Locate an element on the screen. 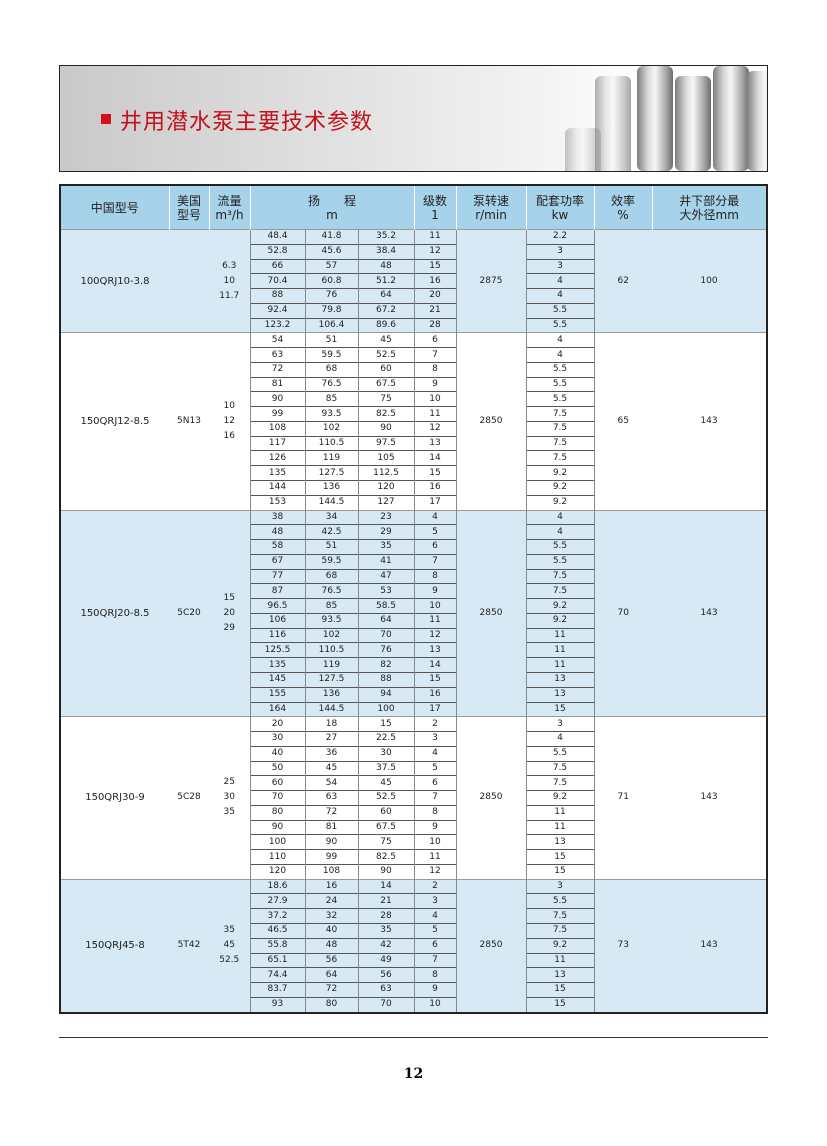 This screenshot has height=1146, width=827. table-row: 99 93.5 82.5 11 7.5 is located at coordinates (413, 414).